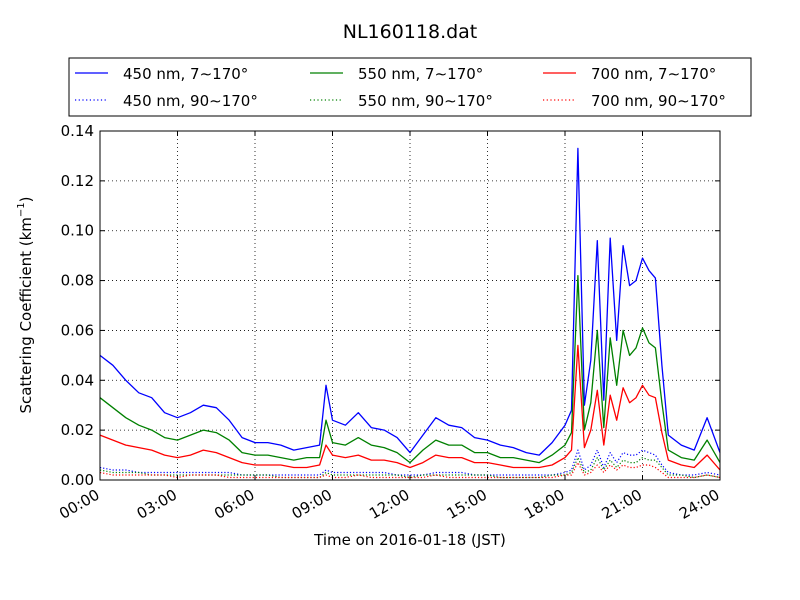 This screenshot has height=600, width=800. I want to click on y-tick-label: 0.00, so click(77, 480).